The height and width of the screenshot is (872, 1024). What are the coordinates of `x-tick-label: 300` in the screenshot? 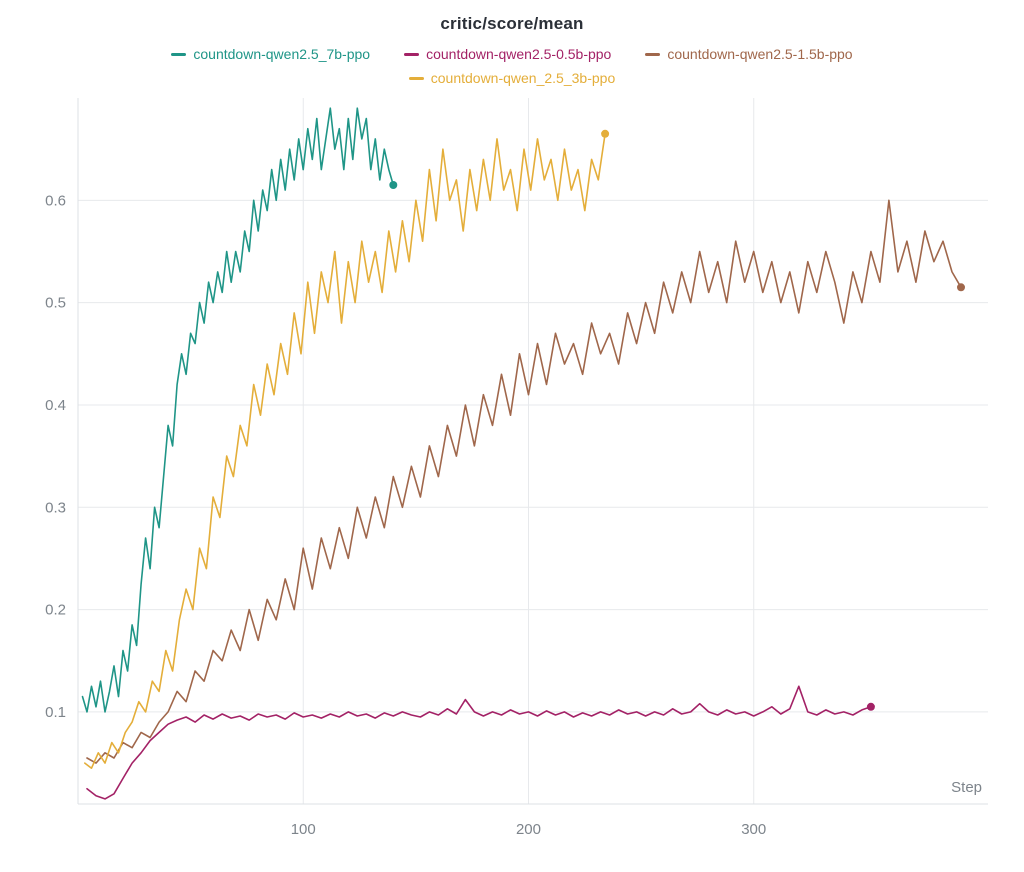 It's located at (753, 829).